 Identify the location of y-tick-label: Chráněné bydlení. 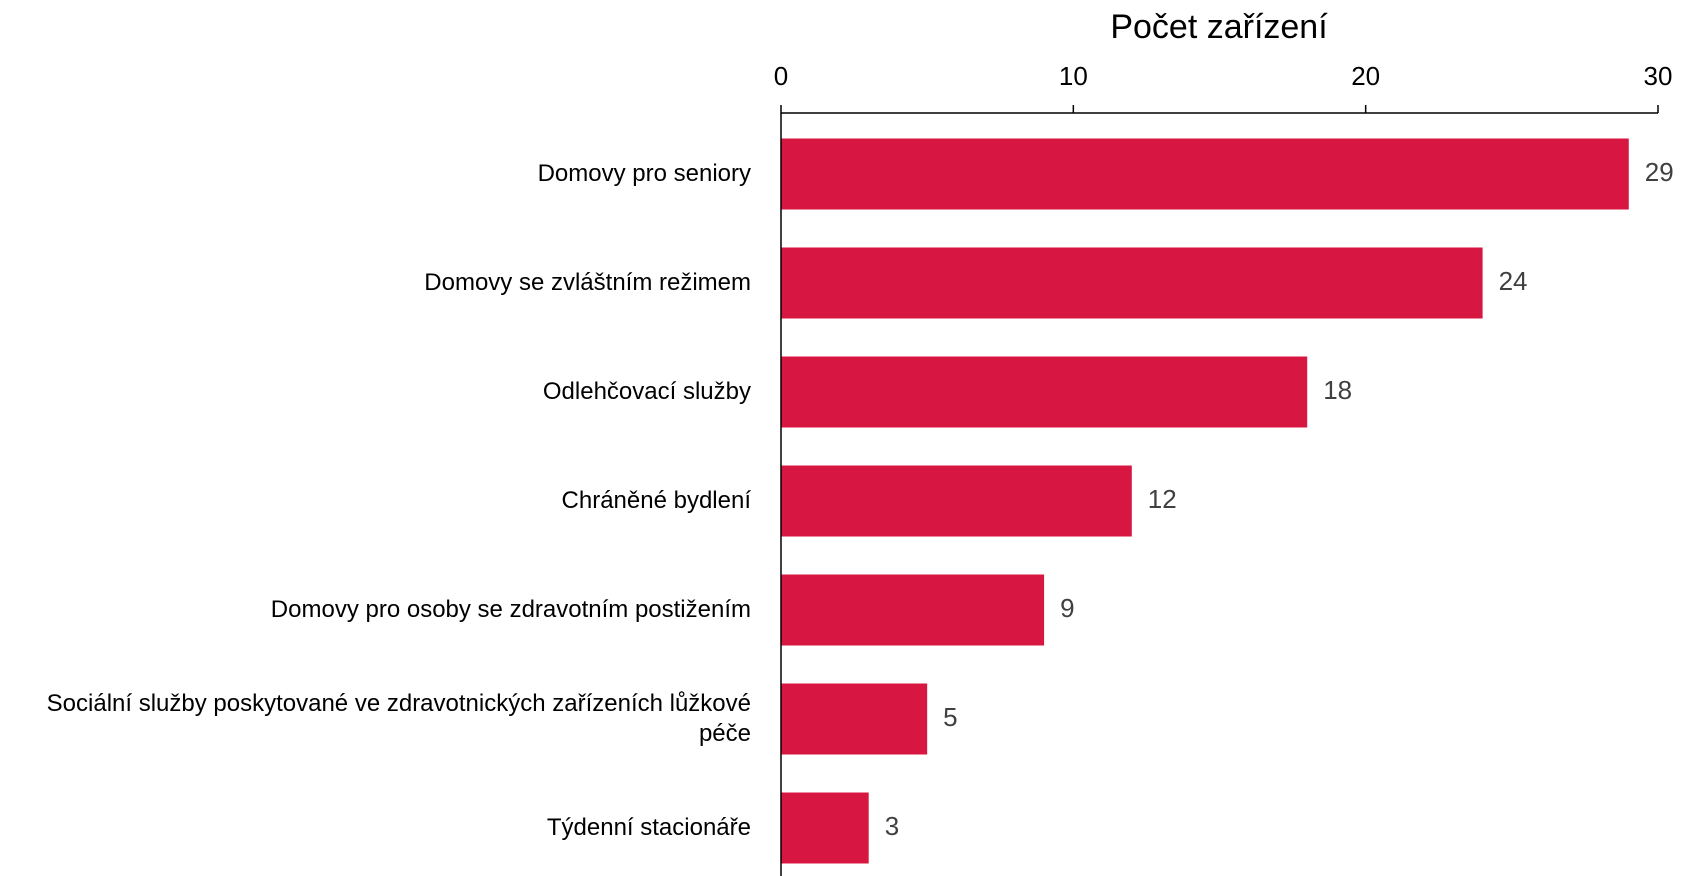
(656, 500).